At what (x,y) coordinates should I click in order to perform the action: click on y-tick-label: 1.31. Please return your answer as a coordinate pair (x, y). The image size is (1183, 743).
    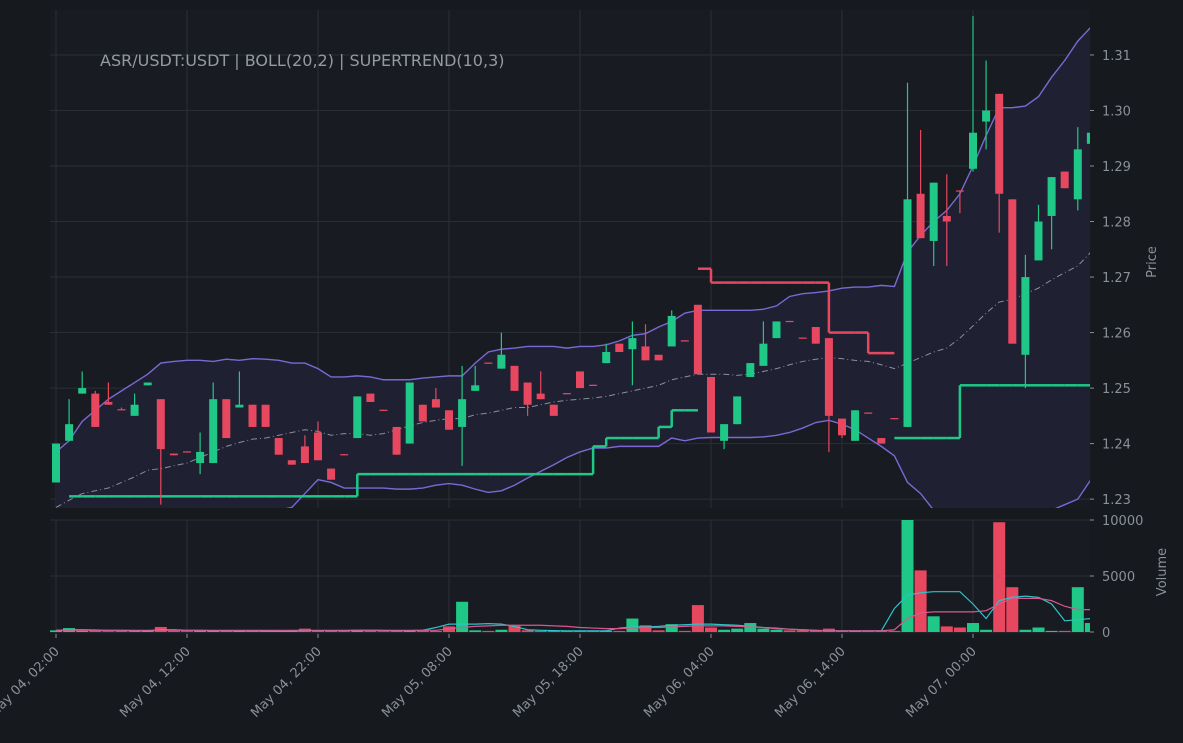
    Looking at the image, I should click on (1116, 56).